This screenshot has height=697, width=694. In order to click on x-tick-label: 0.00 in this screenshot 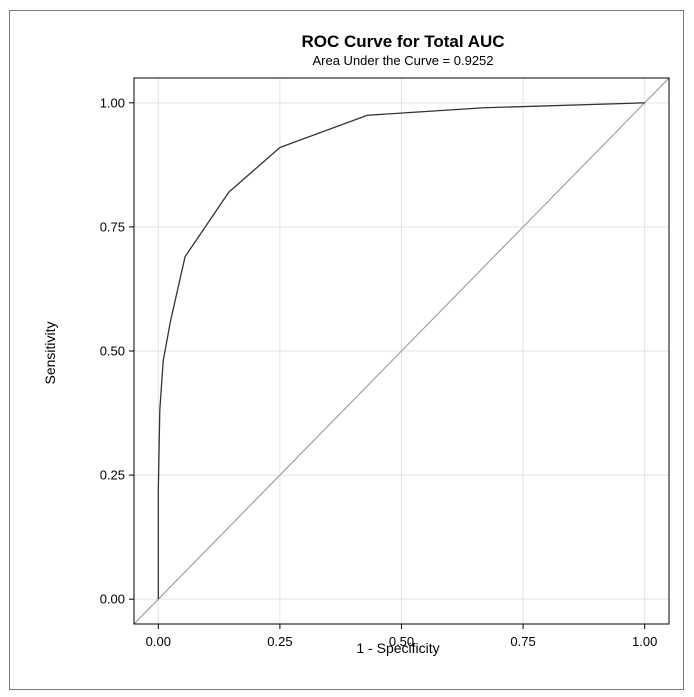, I will do `click(158, 641)`.